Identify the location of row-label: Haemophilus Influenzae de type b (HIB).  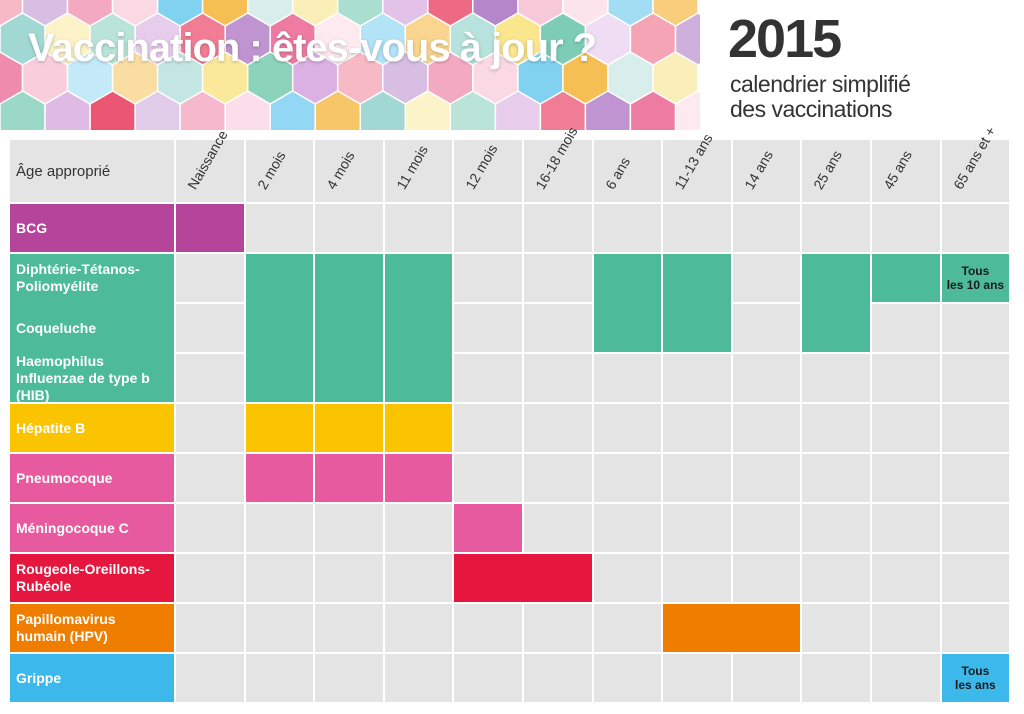
(92, 377).